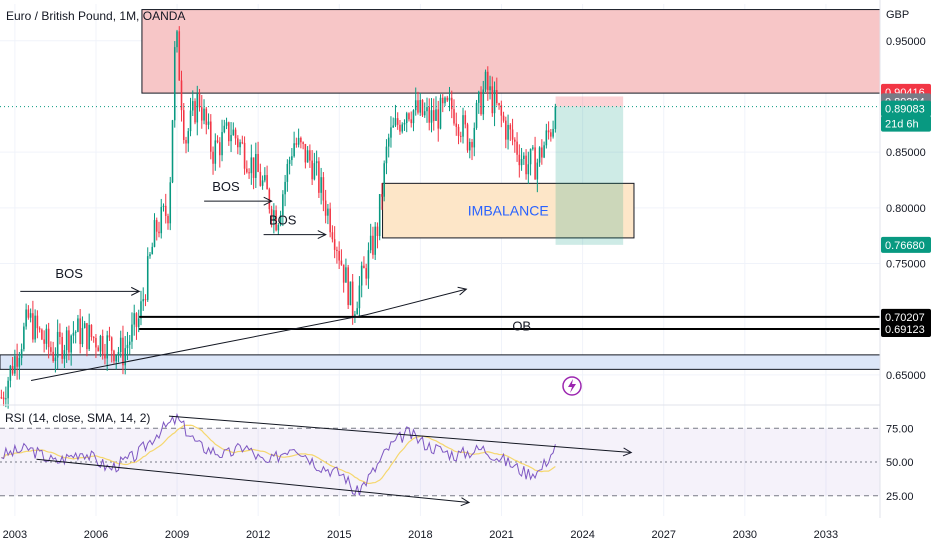 The width and height of the screenshot is (932, 550). What do you see at coordinates (589, 170) in the screenshot?
I see `position-tool` at bounding box center [589, 170].